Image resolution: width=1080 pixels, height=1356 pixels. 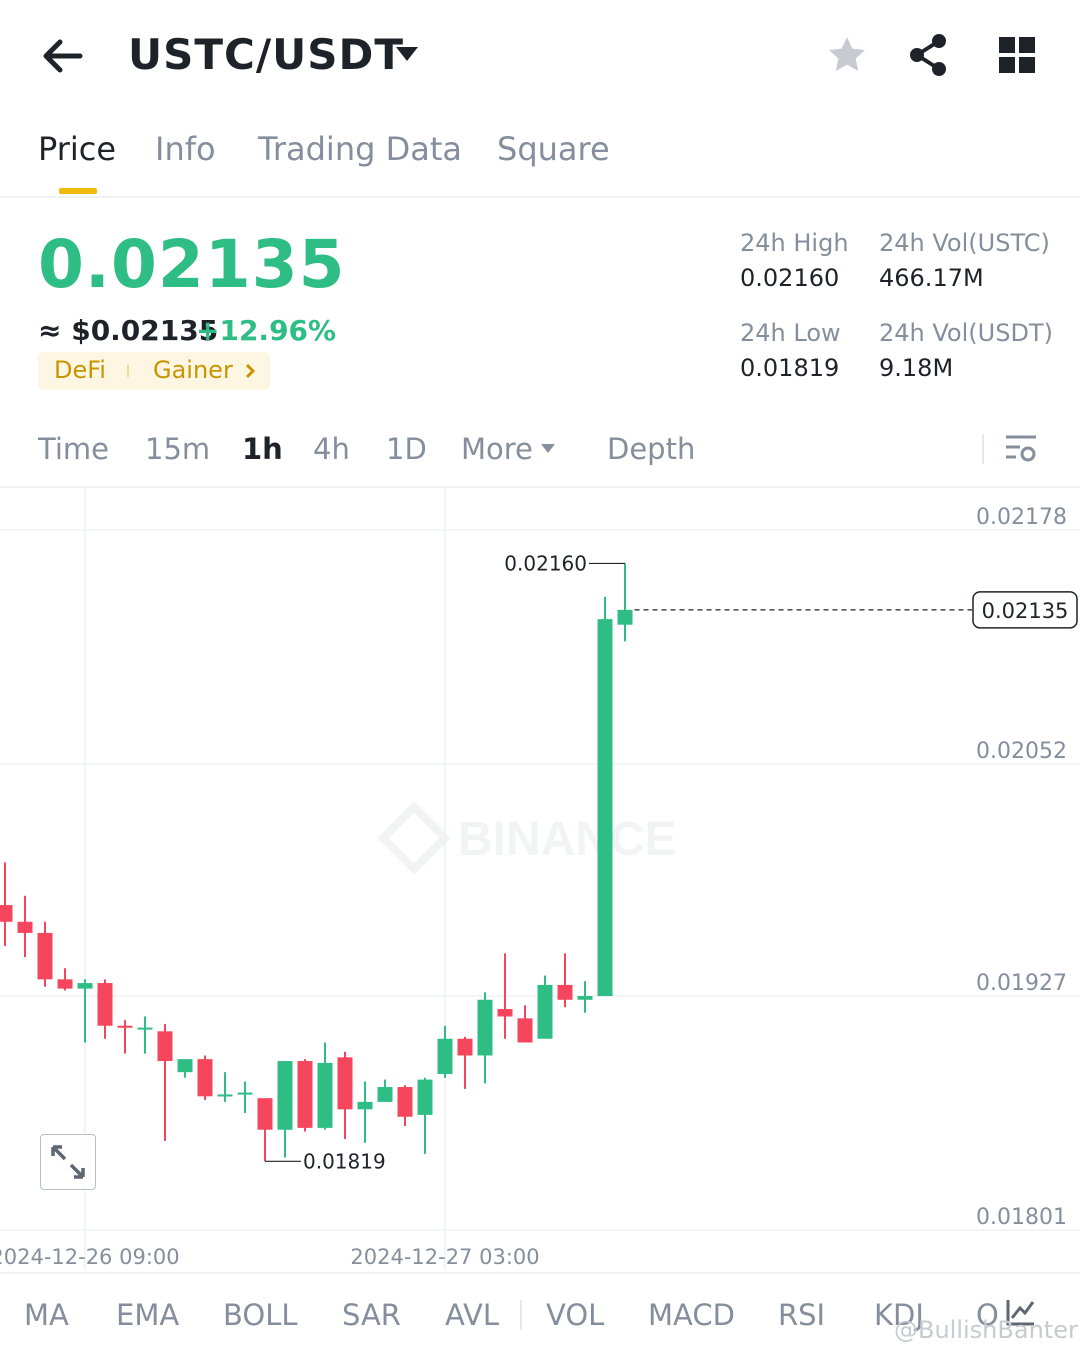 What do you see at coordinates (128, 371) in the screenshot?
I see `tag-divider` at bounding box center [128, 371].